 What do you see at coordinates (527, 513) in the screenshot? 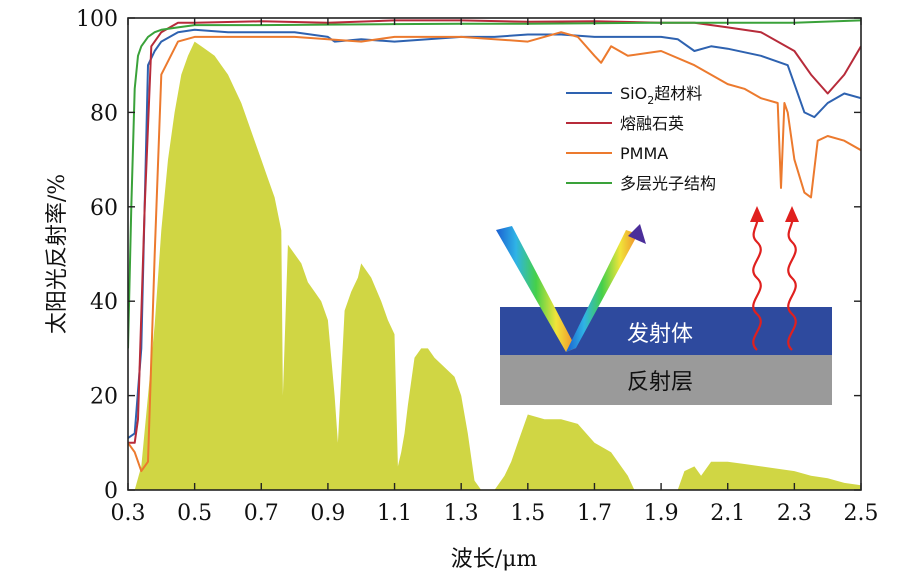
I see `x-tick-label: 1.5` at bounding box center [527, 513].